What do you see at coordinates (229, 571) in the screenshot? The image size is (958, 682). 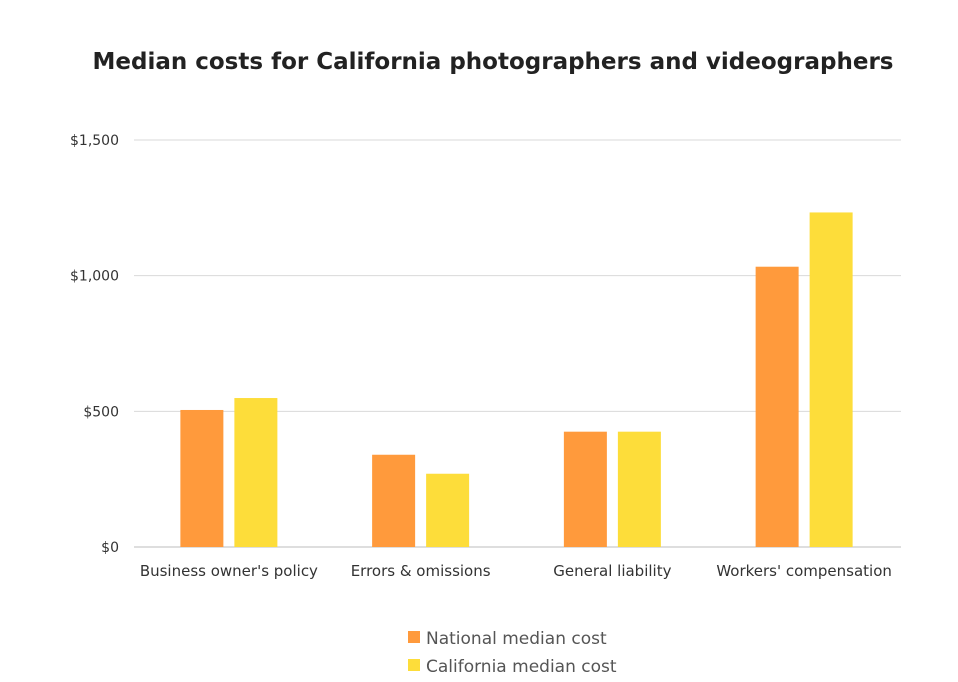 I see `x-tick-label: Business owner's policy` at bounding box center [229, 571].